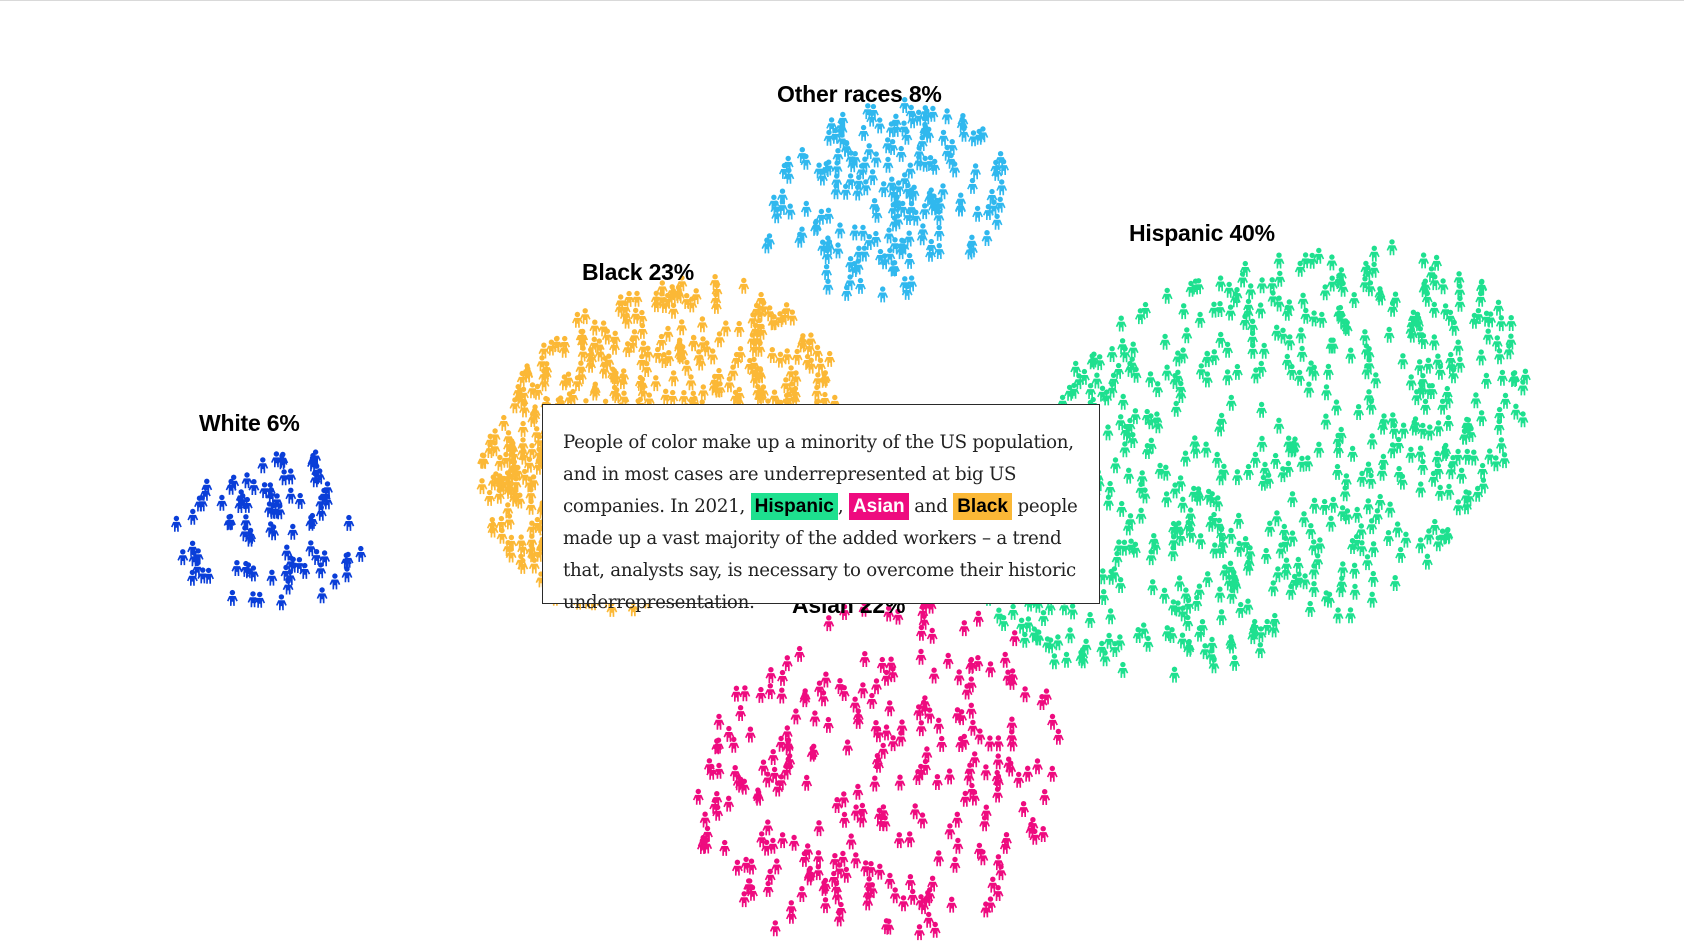 This screenshot has width=1684, height=943. I want to click on story-text-sep2: and, so click(931, 506).